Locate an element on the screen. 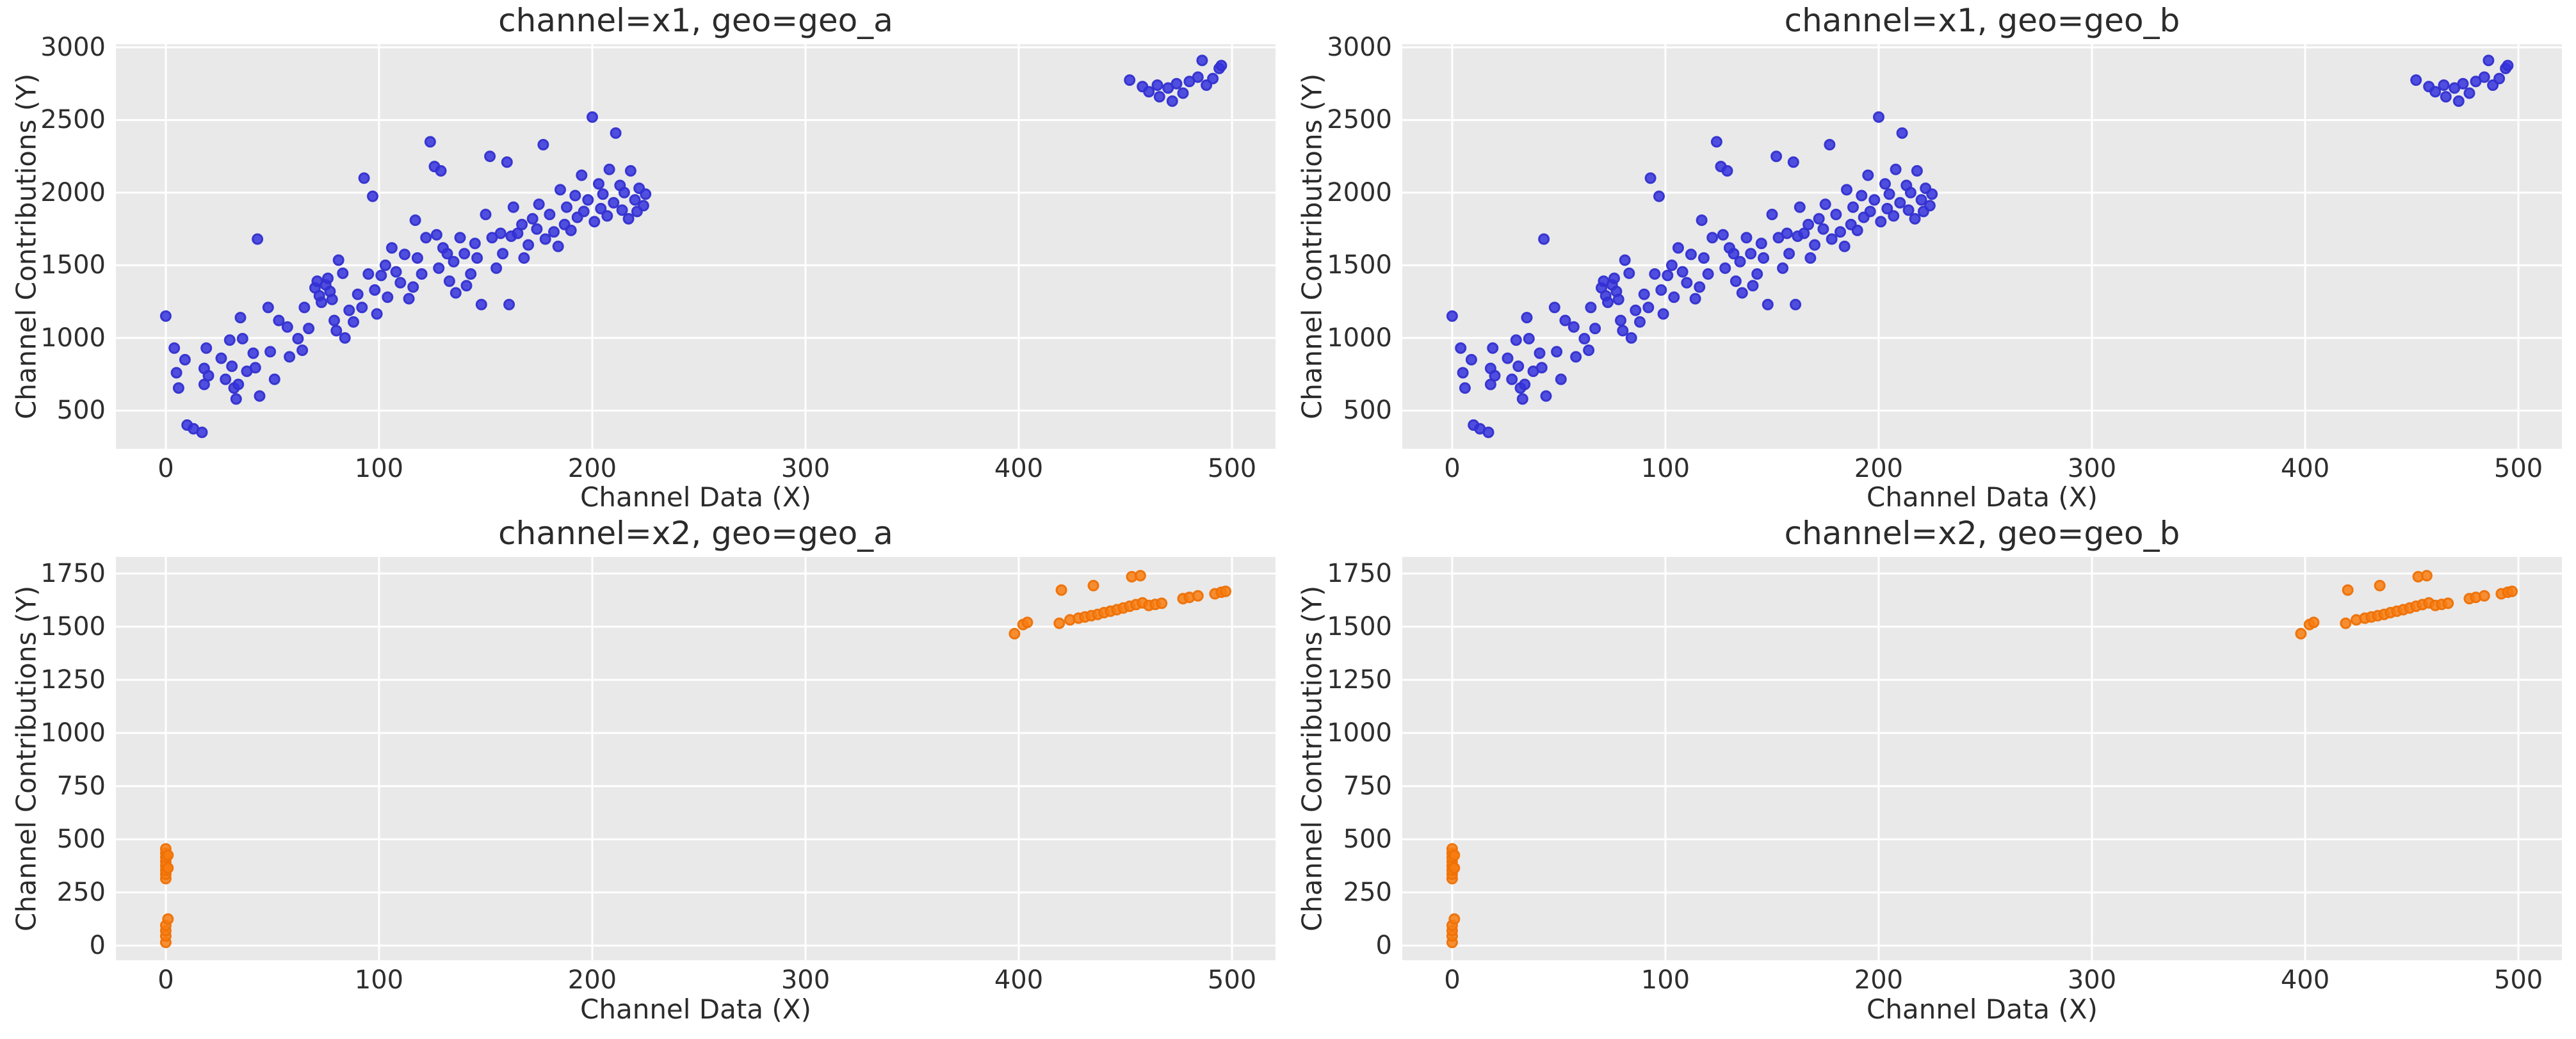 Image resolution: width=2576 pixels, height=1039 pixels. x-axis-label: Channel Data (X) is located at coordinates (1982, 1009).